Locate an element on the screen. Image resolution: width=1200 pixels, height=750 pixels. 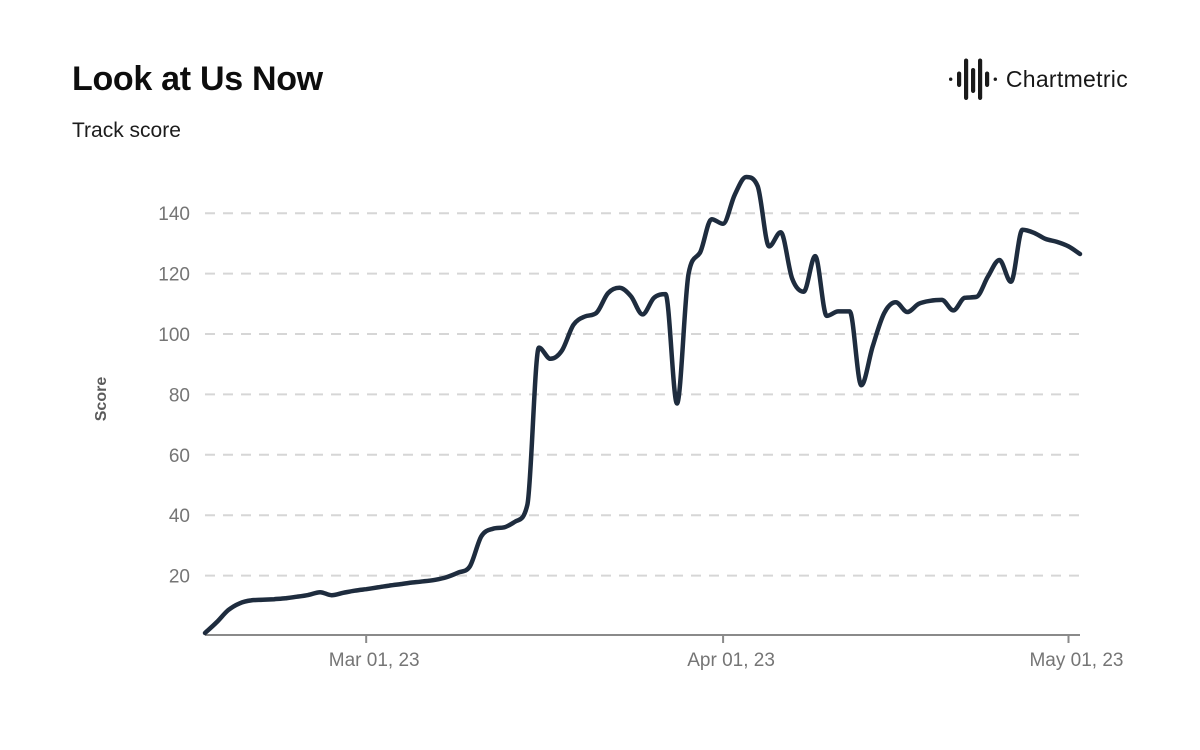
y-tick-label: 20 is located at coordinates (179, 577).